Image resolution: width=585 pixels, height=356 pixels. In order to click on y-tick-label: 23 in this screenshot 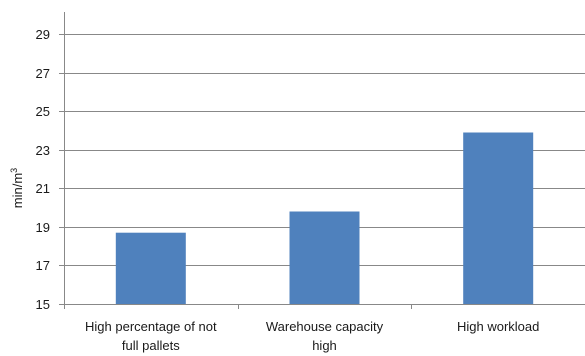, I will do `click(43, 150)`.